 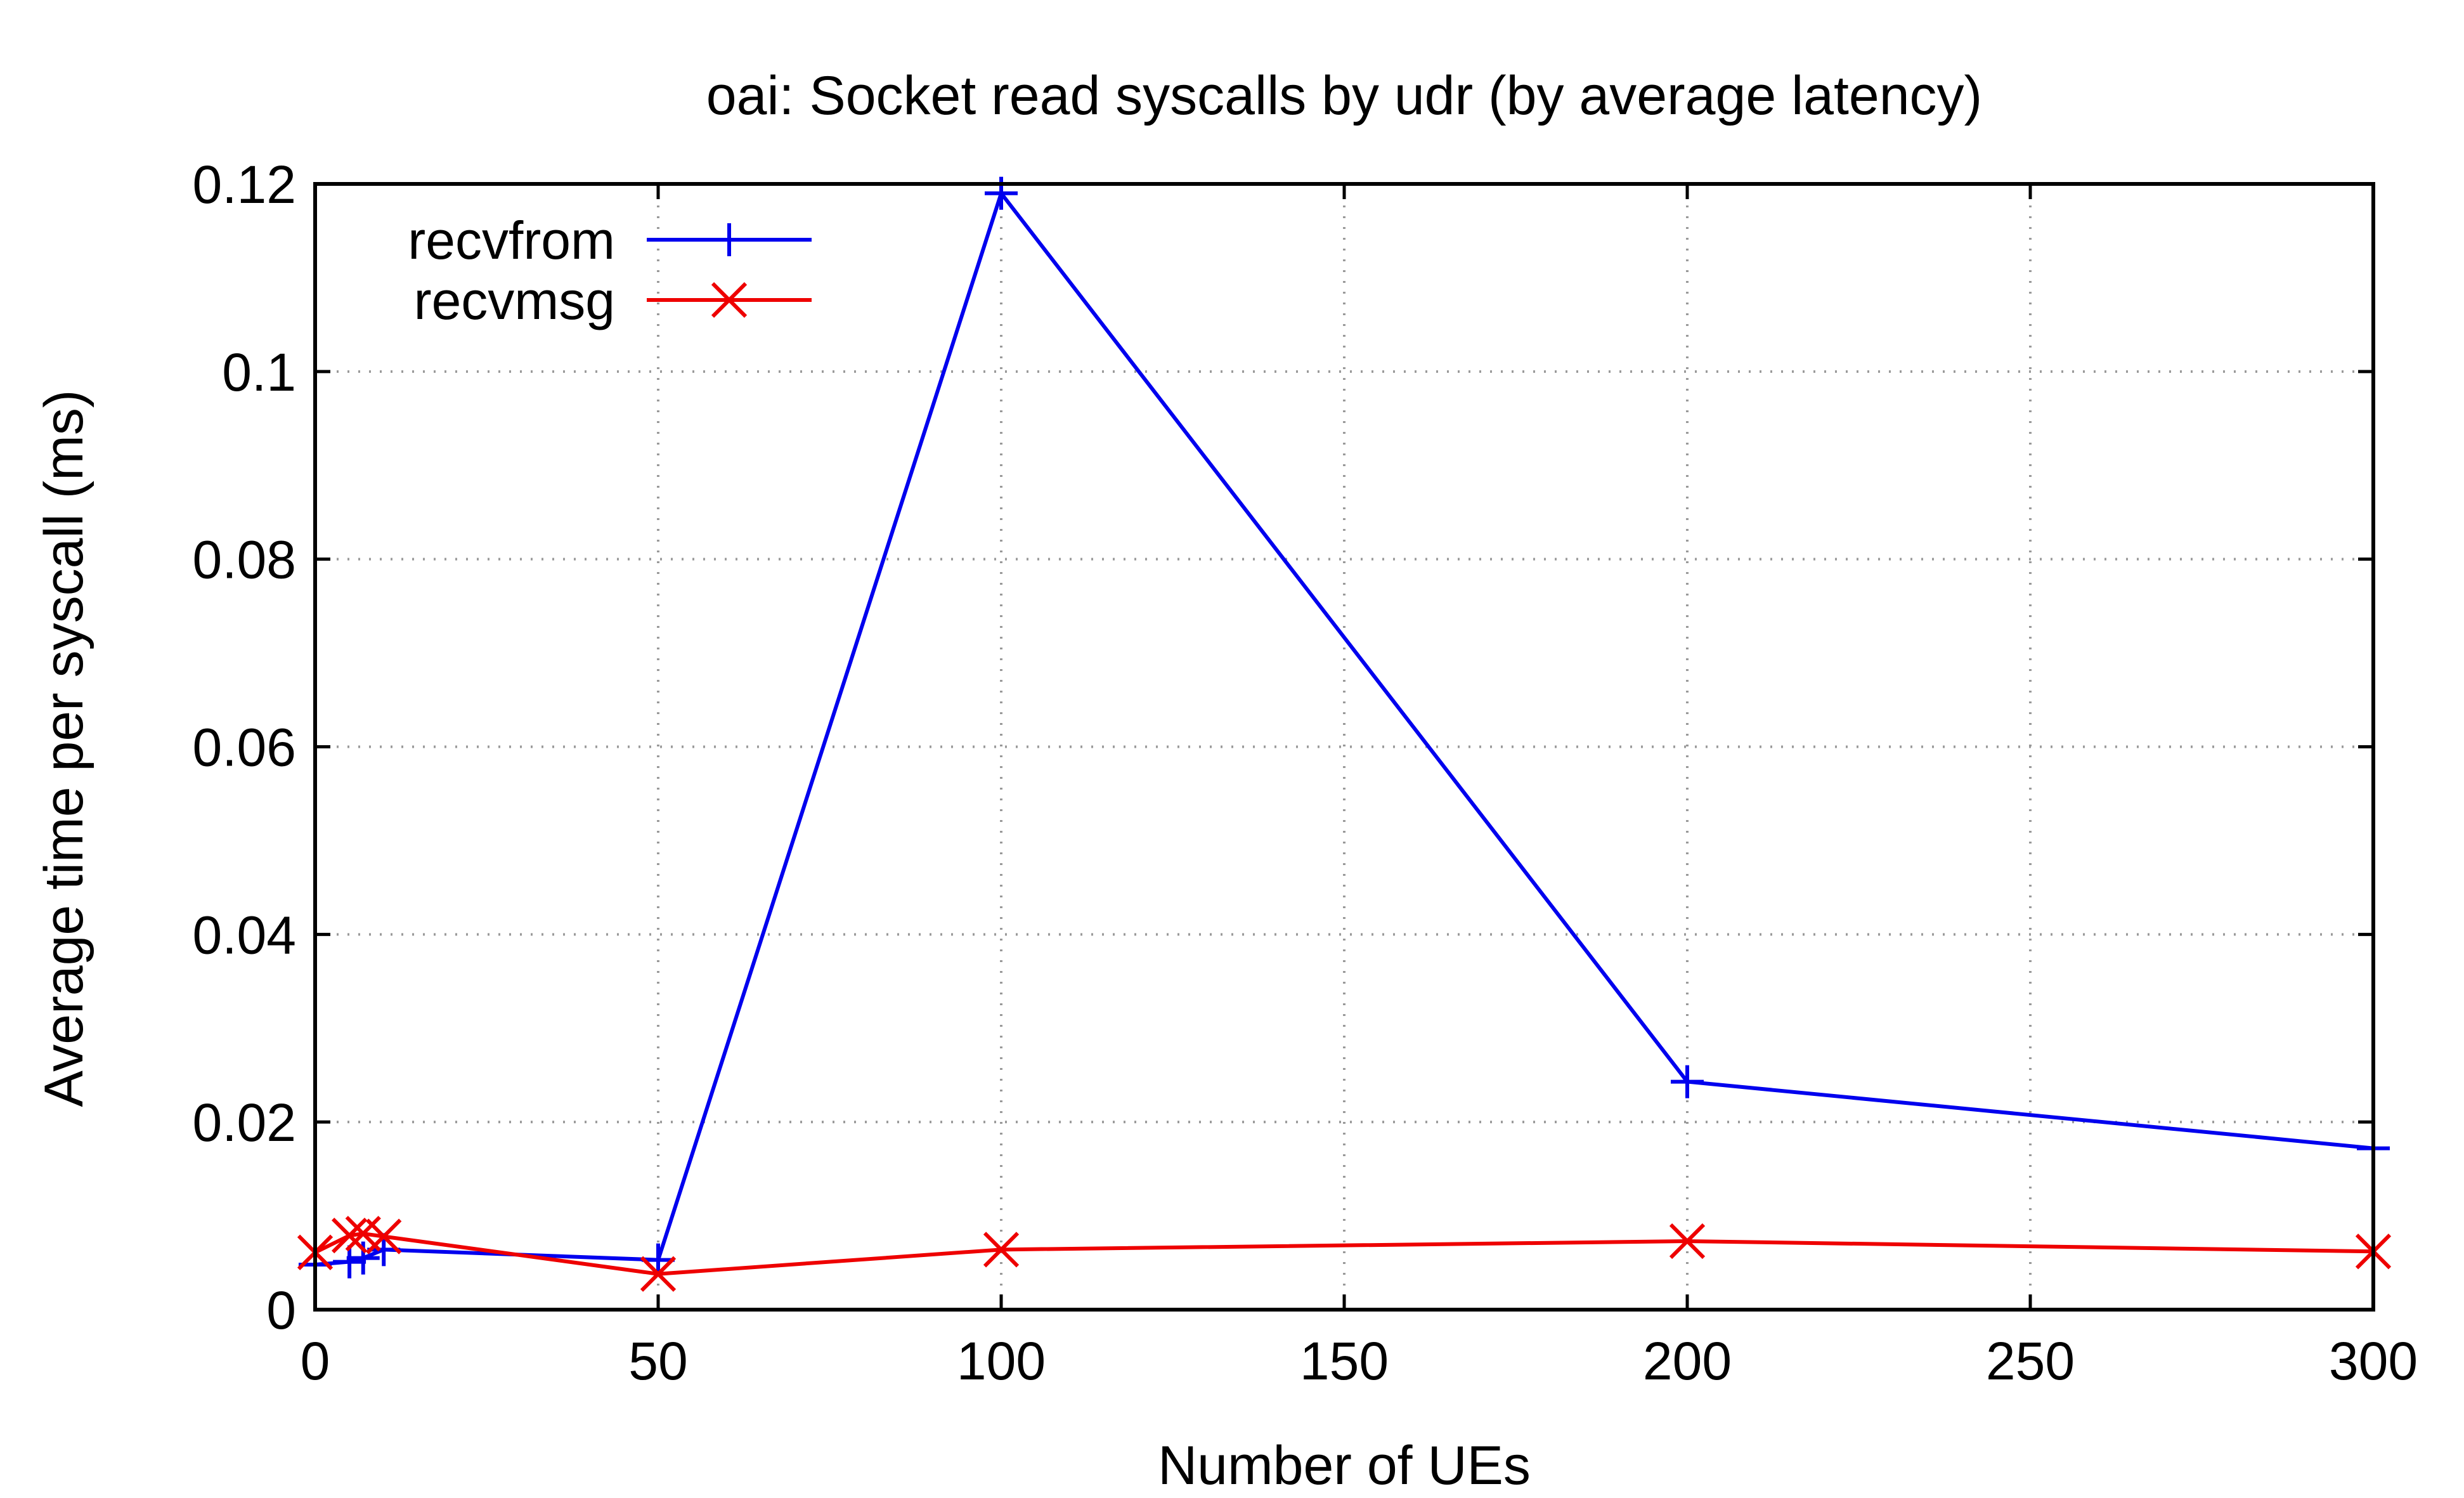 I want to click on x-axis-label: Number of UEs, so click(x=1344, y=1465).